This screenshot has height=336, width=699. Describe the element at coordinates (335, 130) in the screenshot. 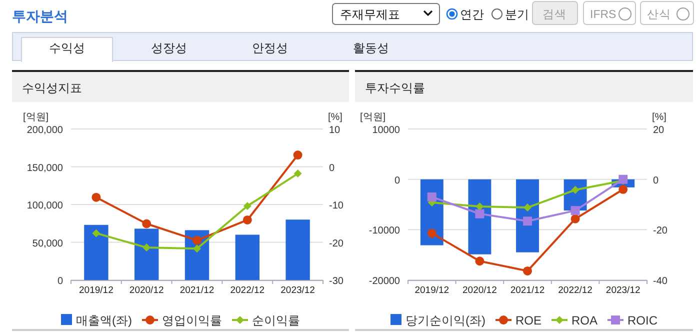

I see `y2-tick-label: 10` at that location.